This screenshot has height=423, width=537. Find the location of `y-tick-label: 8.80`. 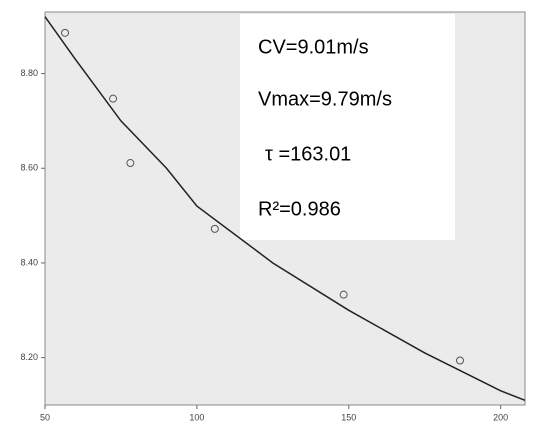

y-tick-label: 8.80 is located at coordinates (29, 73).